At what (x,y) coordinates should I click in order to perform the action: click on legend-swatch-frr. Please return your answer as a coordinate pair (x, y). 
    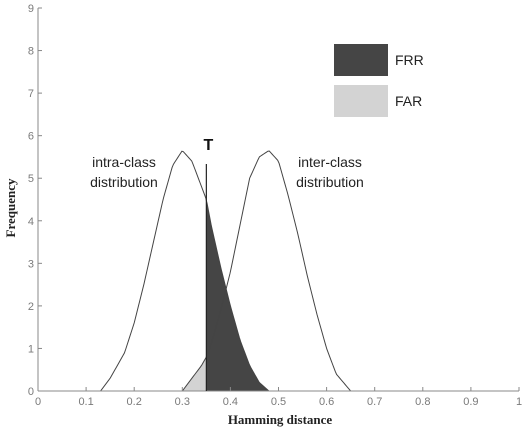
    Looking at the image, I should click on (361, 60).